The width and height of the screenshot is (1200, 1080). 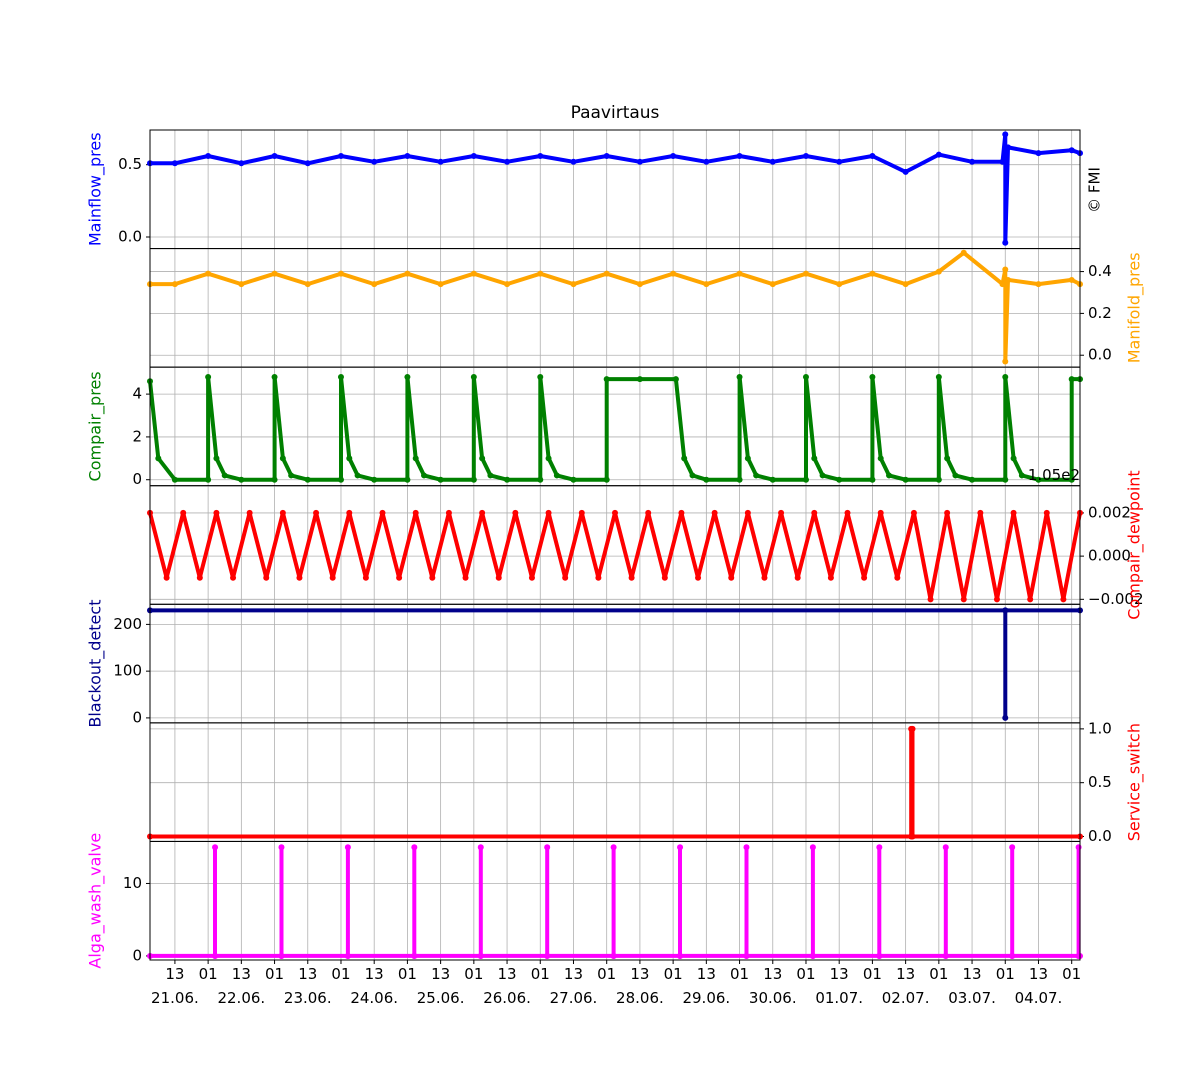 What do you see at coordinates (1100, 782) in the screenshot?
I see `y-tick-label: 0.5` at bounding box center [1100, 782].